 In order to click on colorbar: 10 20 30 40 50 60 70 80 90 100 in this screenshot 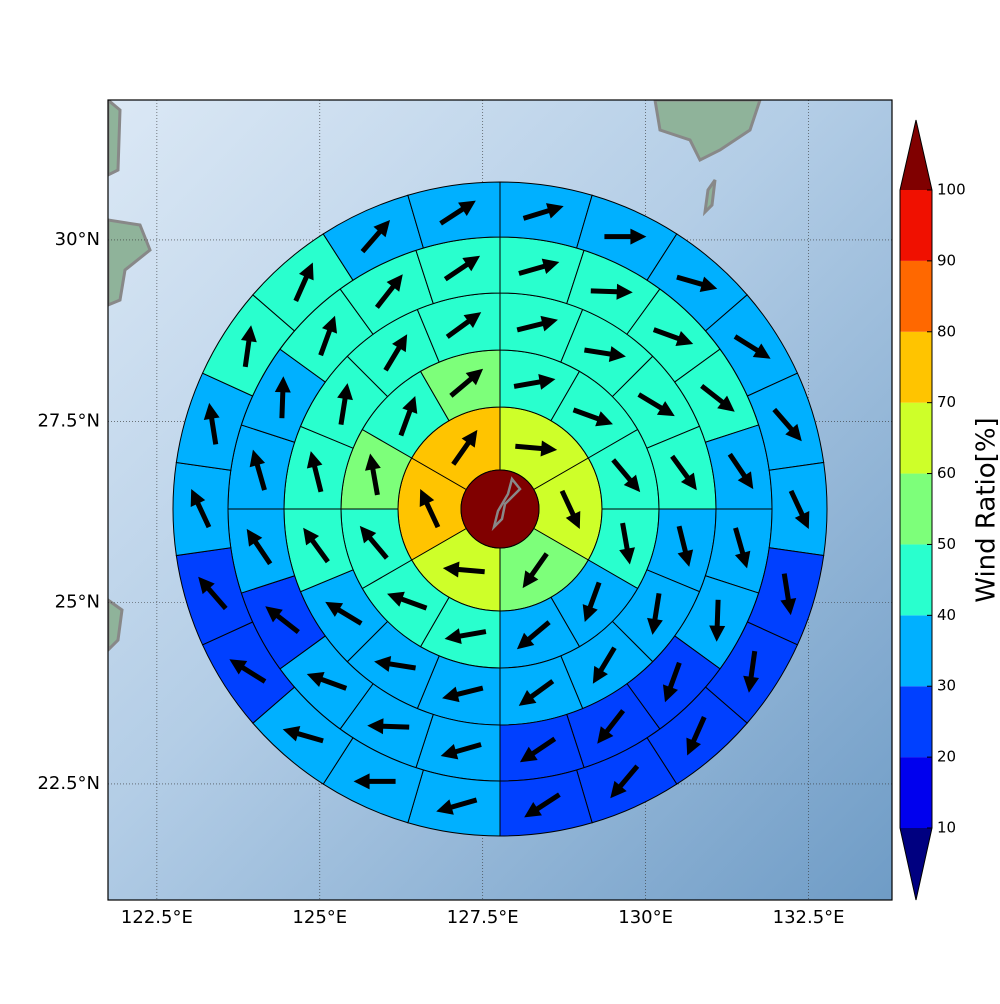, I will do `click(933, 510)`.